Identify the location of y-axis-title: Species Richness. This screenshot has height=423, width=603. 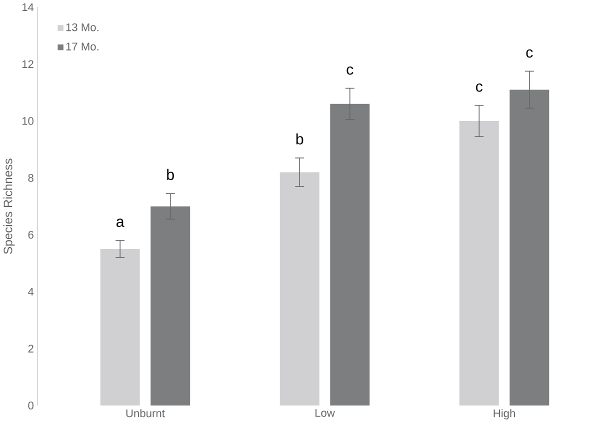
(9, 206).